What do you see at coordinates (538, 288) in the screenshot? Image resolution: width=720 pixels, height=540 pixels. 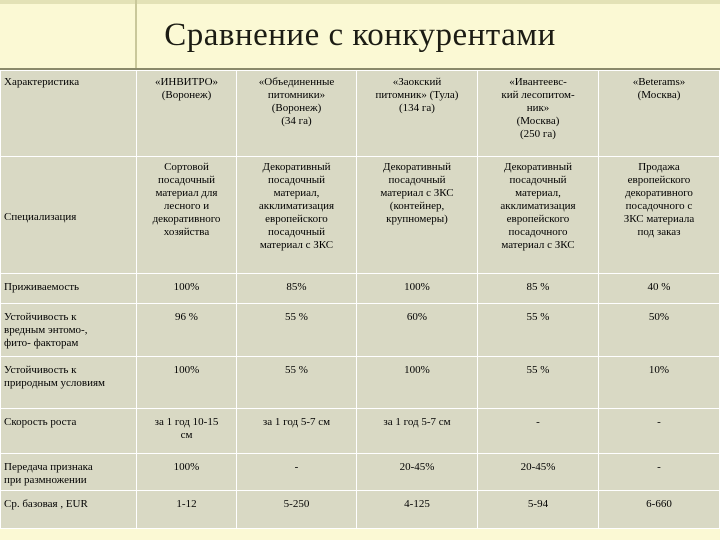 I see `table-cell: 85 %` at bounding box center [538, 288].